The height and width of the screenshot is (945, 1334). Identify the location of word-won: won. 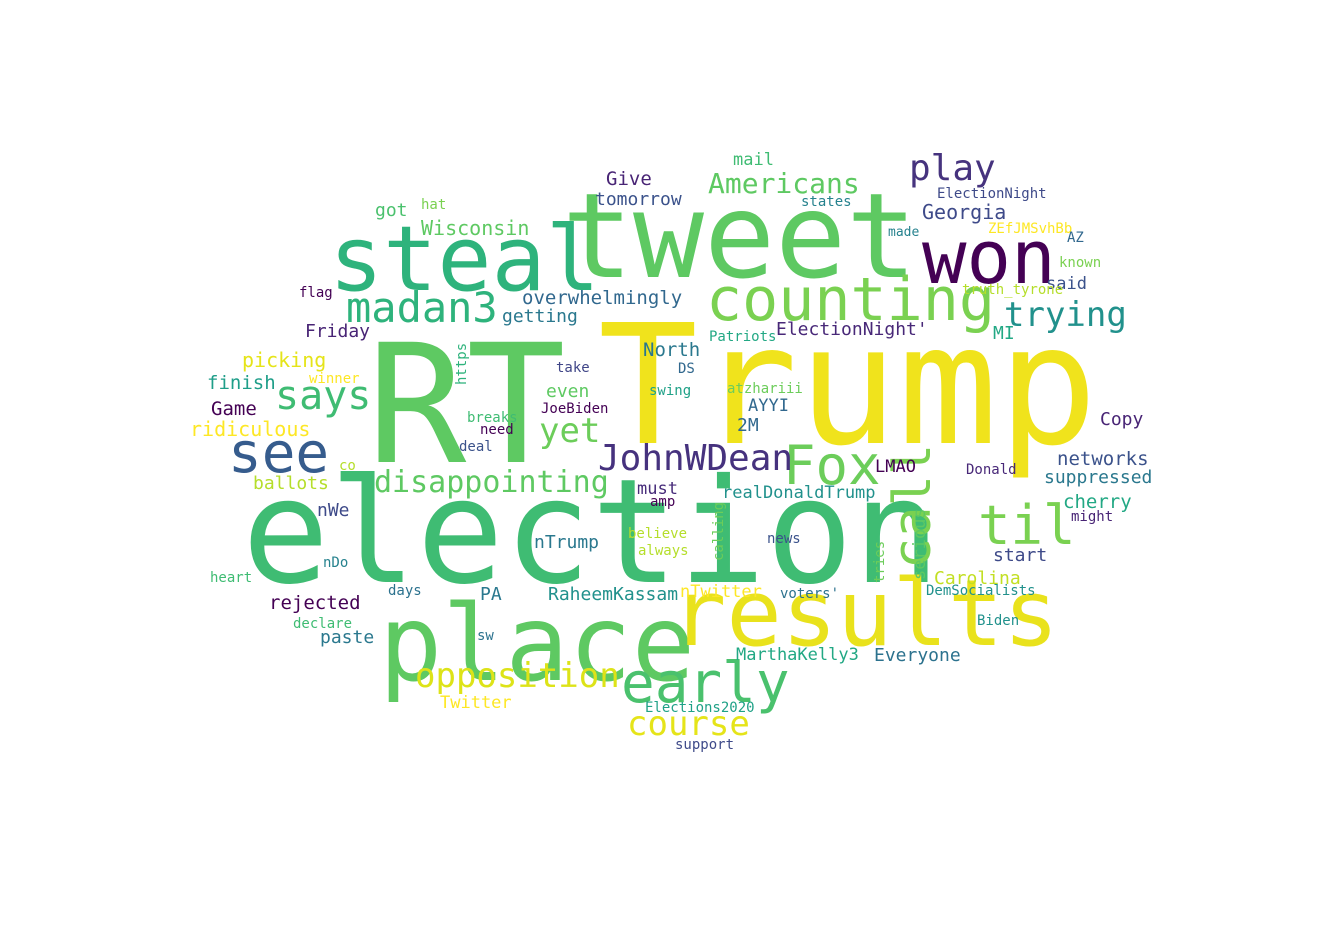
(989, 258).